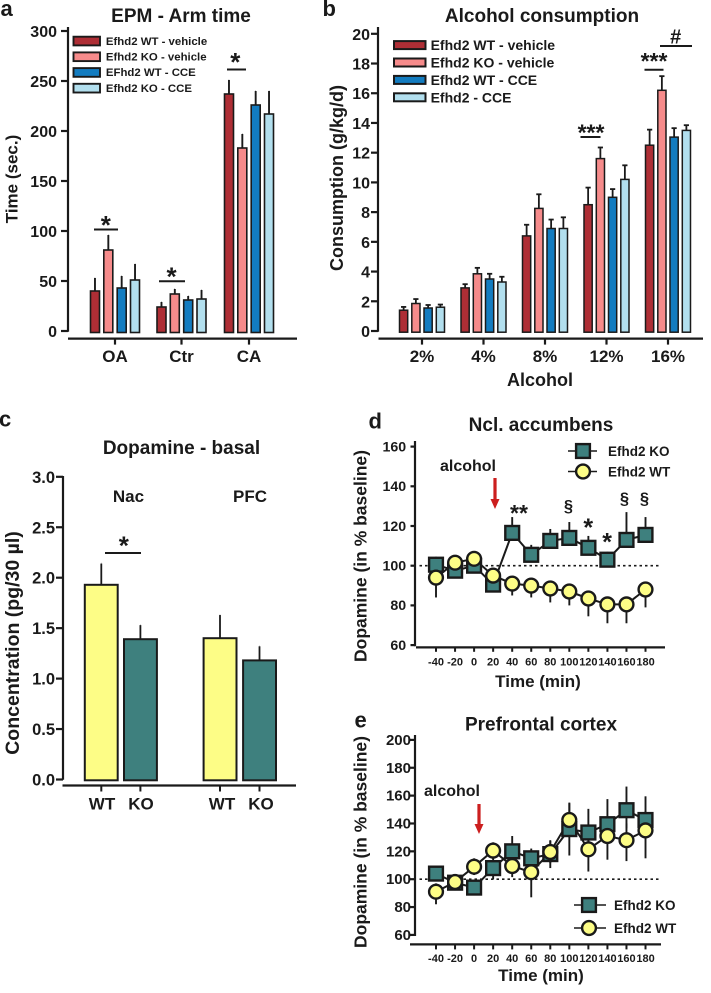  I want to click on svg-text: Efhd2 KO - CCE, so click(149, 89).